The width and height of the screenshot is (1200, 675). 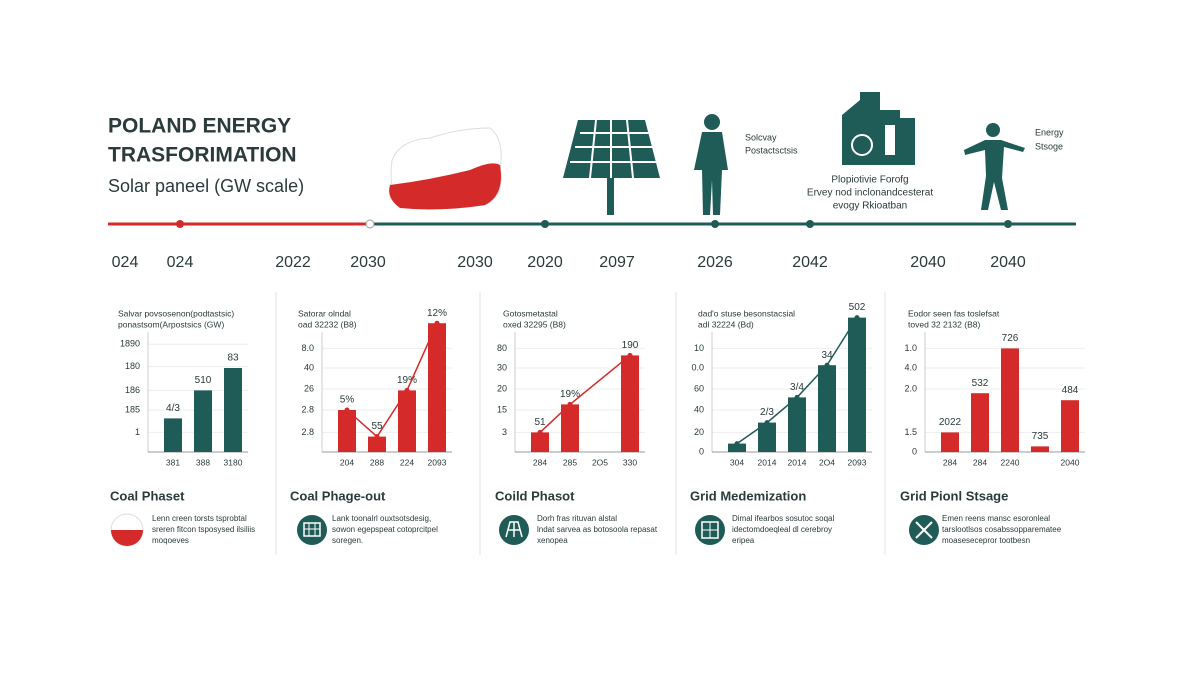 What do you see at coordinates (914, 451) in the screenshot?
I see `y-tick-label: 0` at bounding box center [914, 451].